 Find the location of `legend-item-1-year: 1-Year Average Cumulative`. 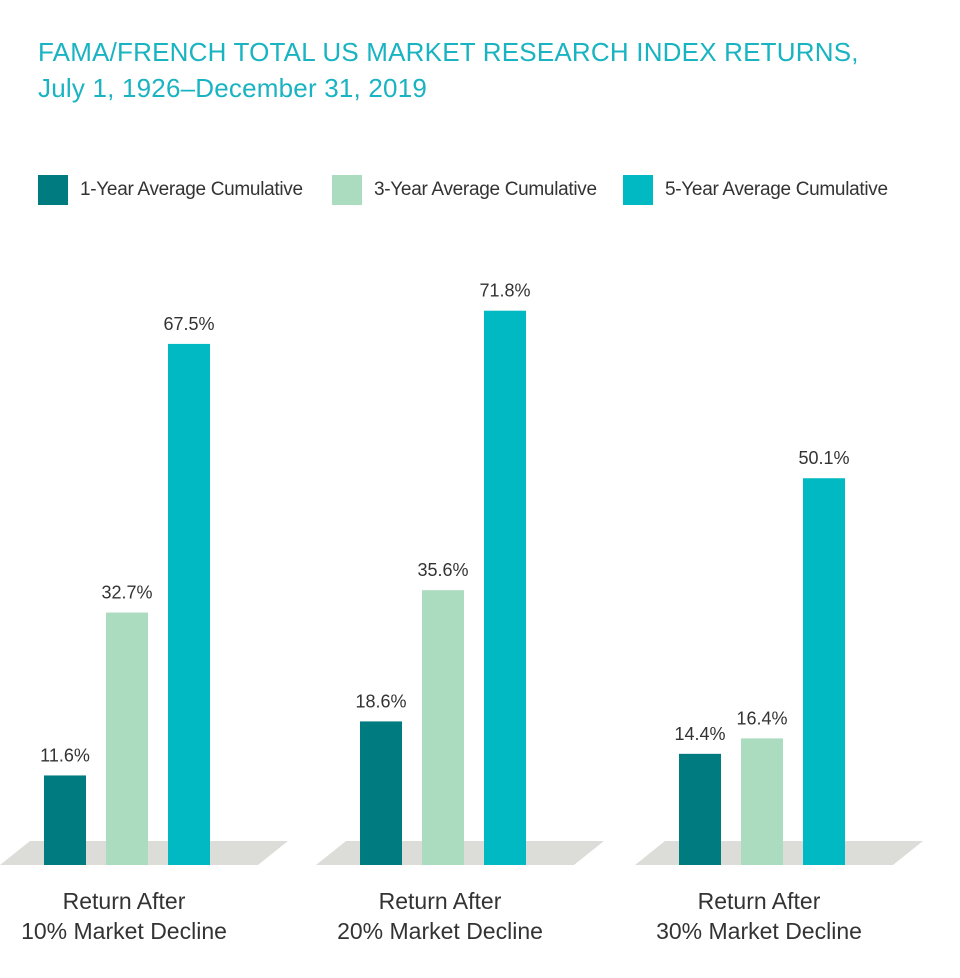

legend-item-1-year: 1-Year Average Cumulative is located at coordinates (170, 190).